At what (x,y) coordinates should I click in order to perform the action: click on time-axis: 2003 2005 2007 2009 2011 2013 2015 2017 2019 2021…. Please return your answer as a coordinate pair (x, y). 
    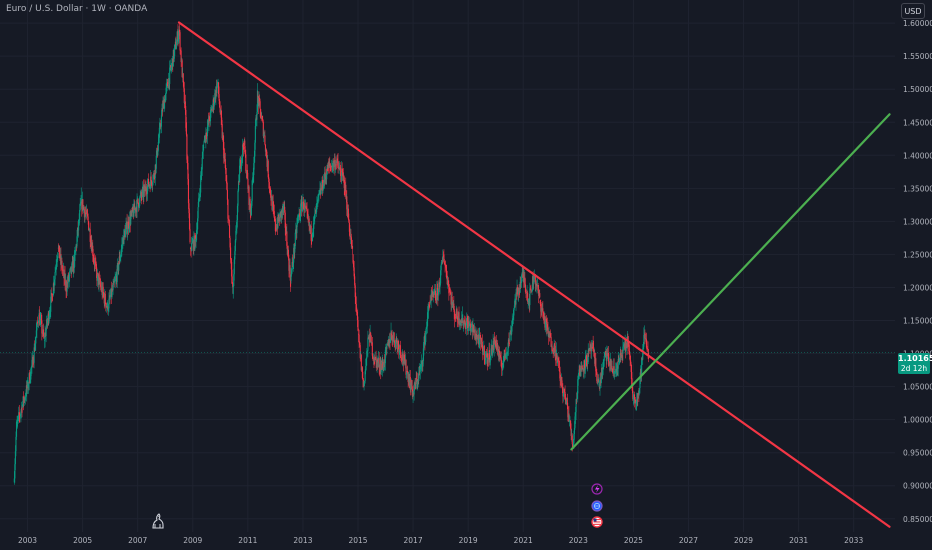
    Looking at the image, I should click on (440, 540).